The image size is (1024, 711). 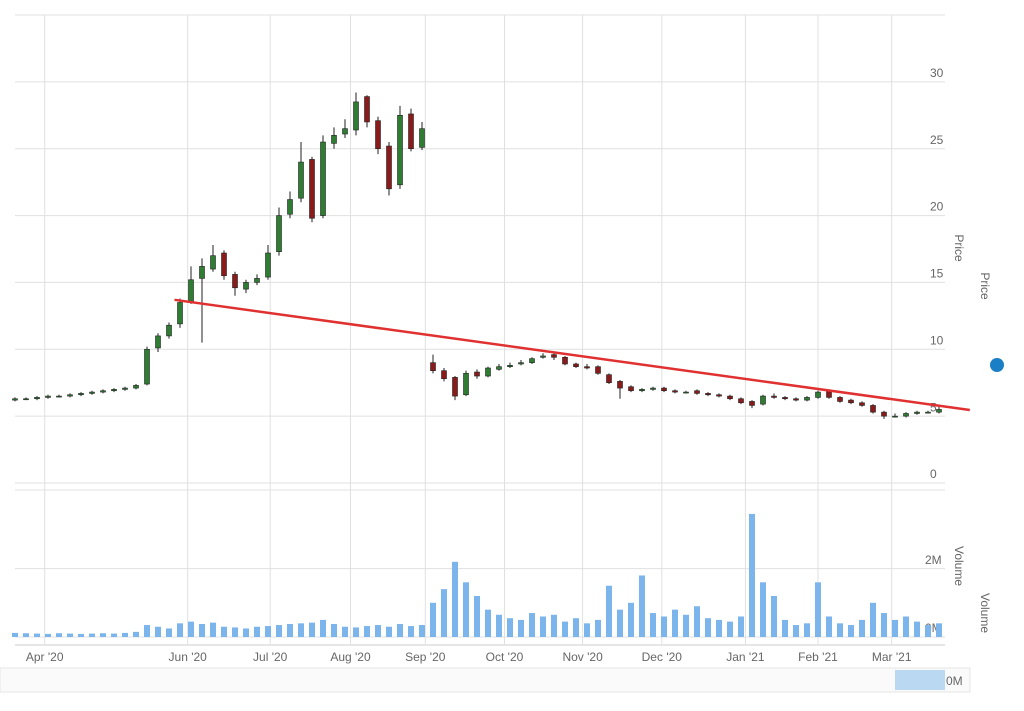 I want to click on volume-tick-label: 2M, so click(x=933, y=560).